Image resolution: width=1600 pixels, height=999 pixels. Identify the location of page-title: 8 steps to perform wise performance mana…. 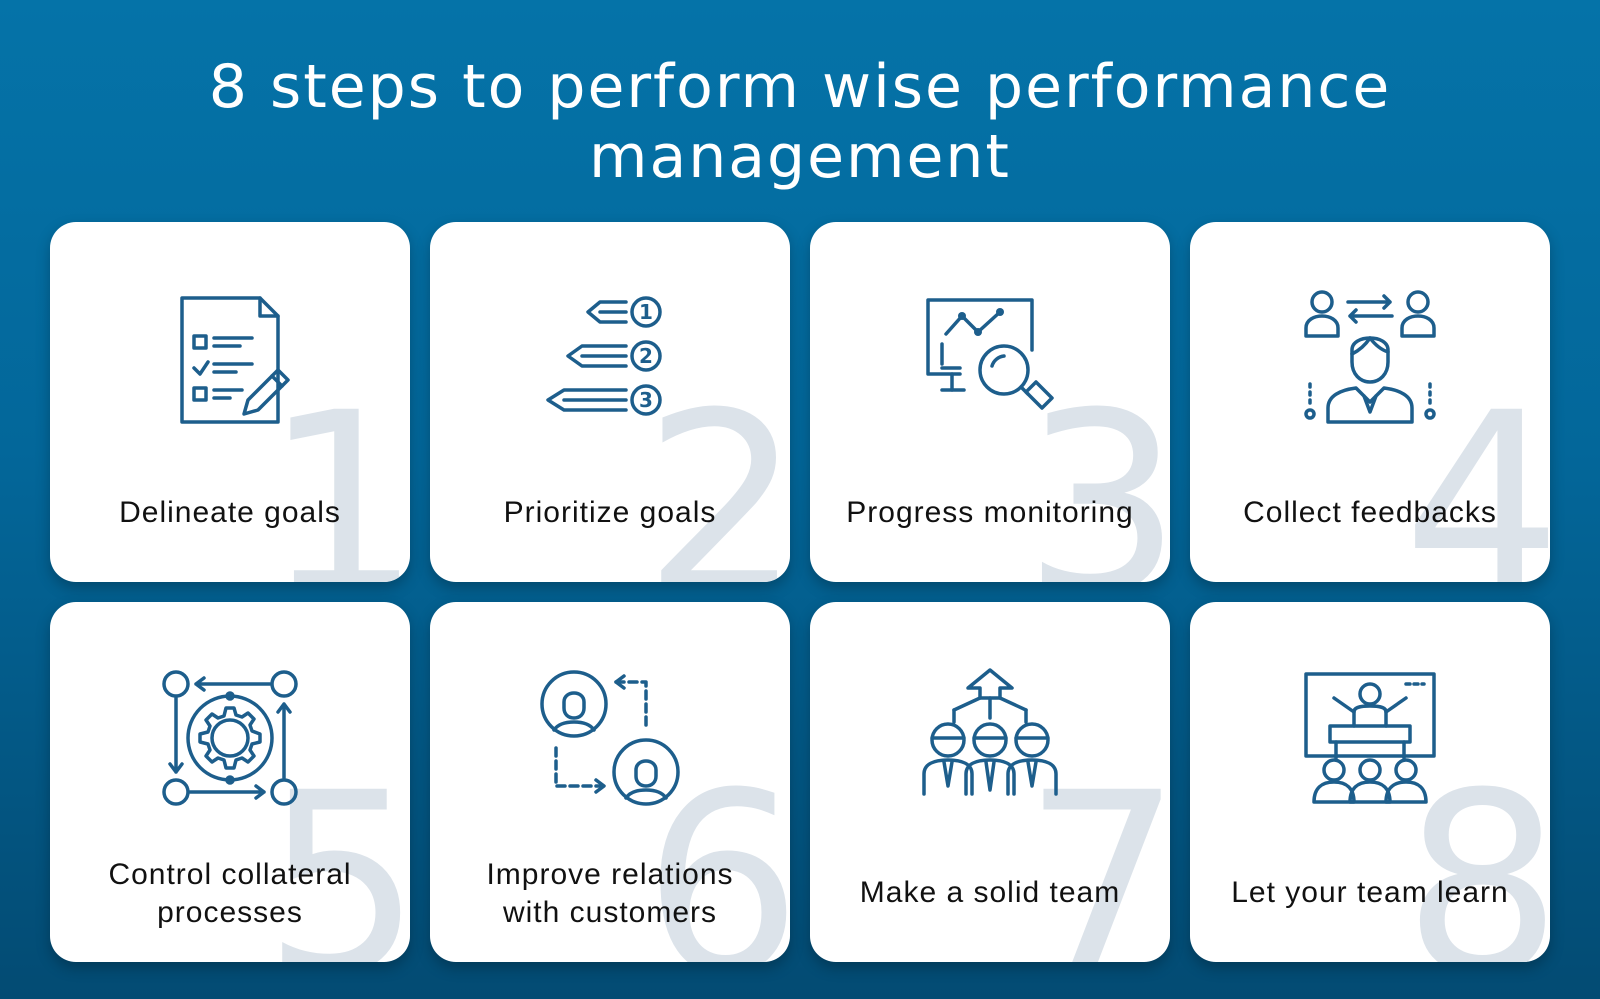
(800, 122).